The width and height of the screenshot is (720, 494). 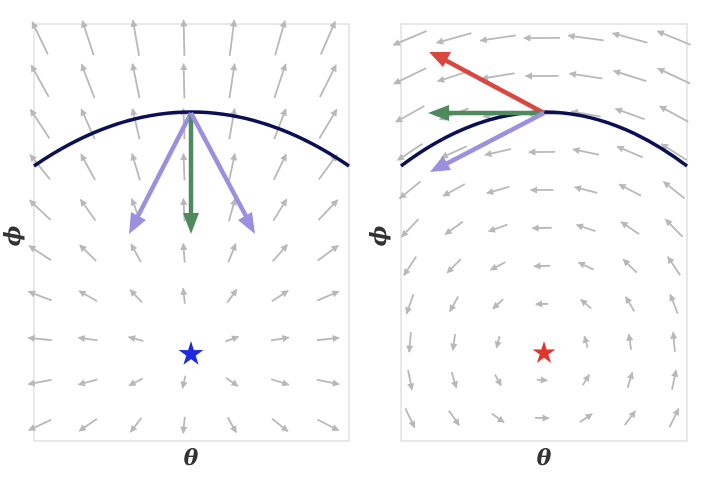 What do you see at coordinates (379, 235) in the screenshot?
I see `right-ylabel: ϕ` at bounding box center [379, 235].